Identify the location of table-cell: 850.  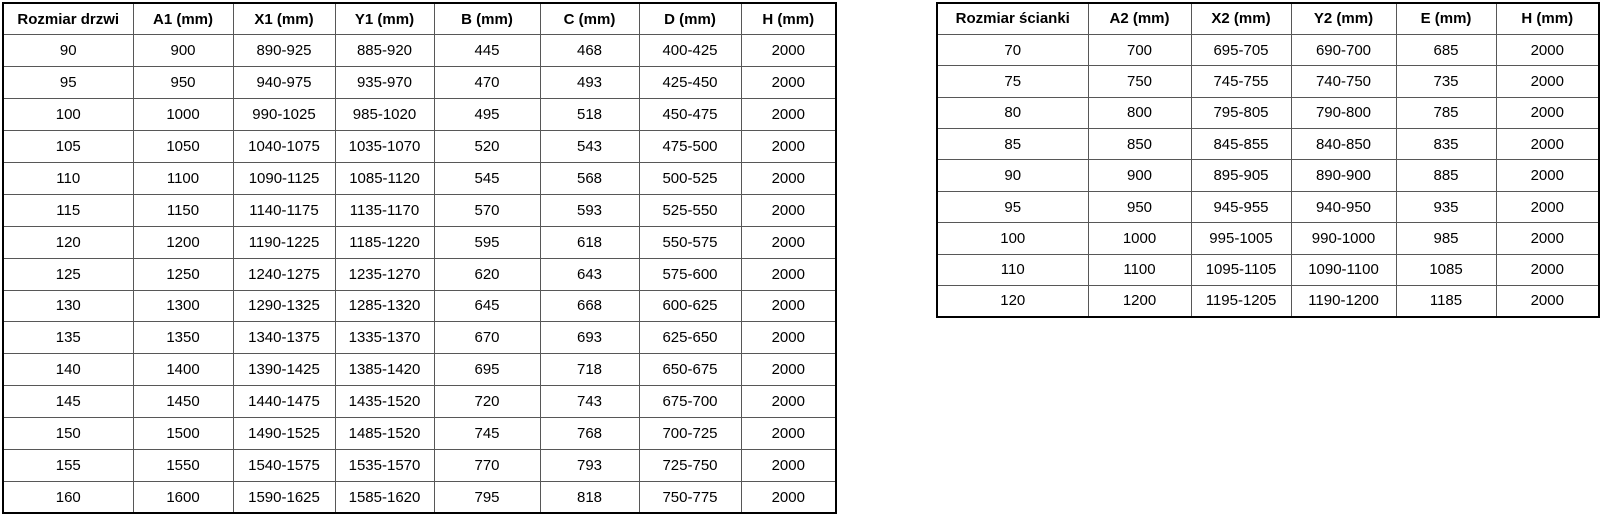
(1139, 144).